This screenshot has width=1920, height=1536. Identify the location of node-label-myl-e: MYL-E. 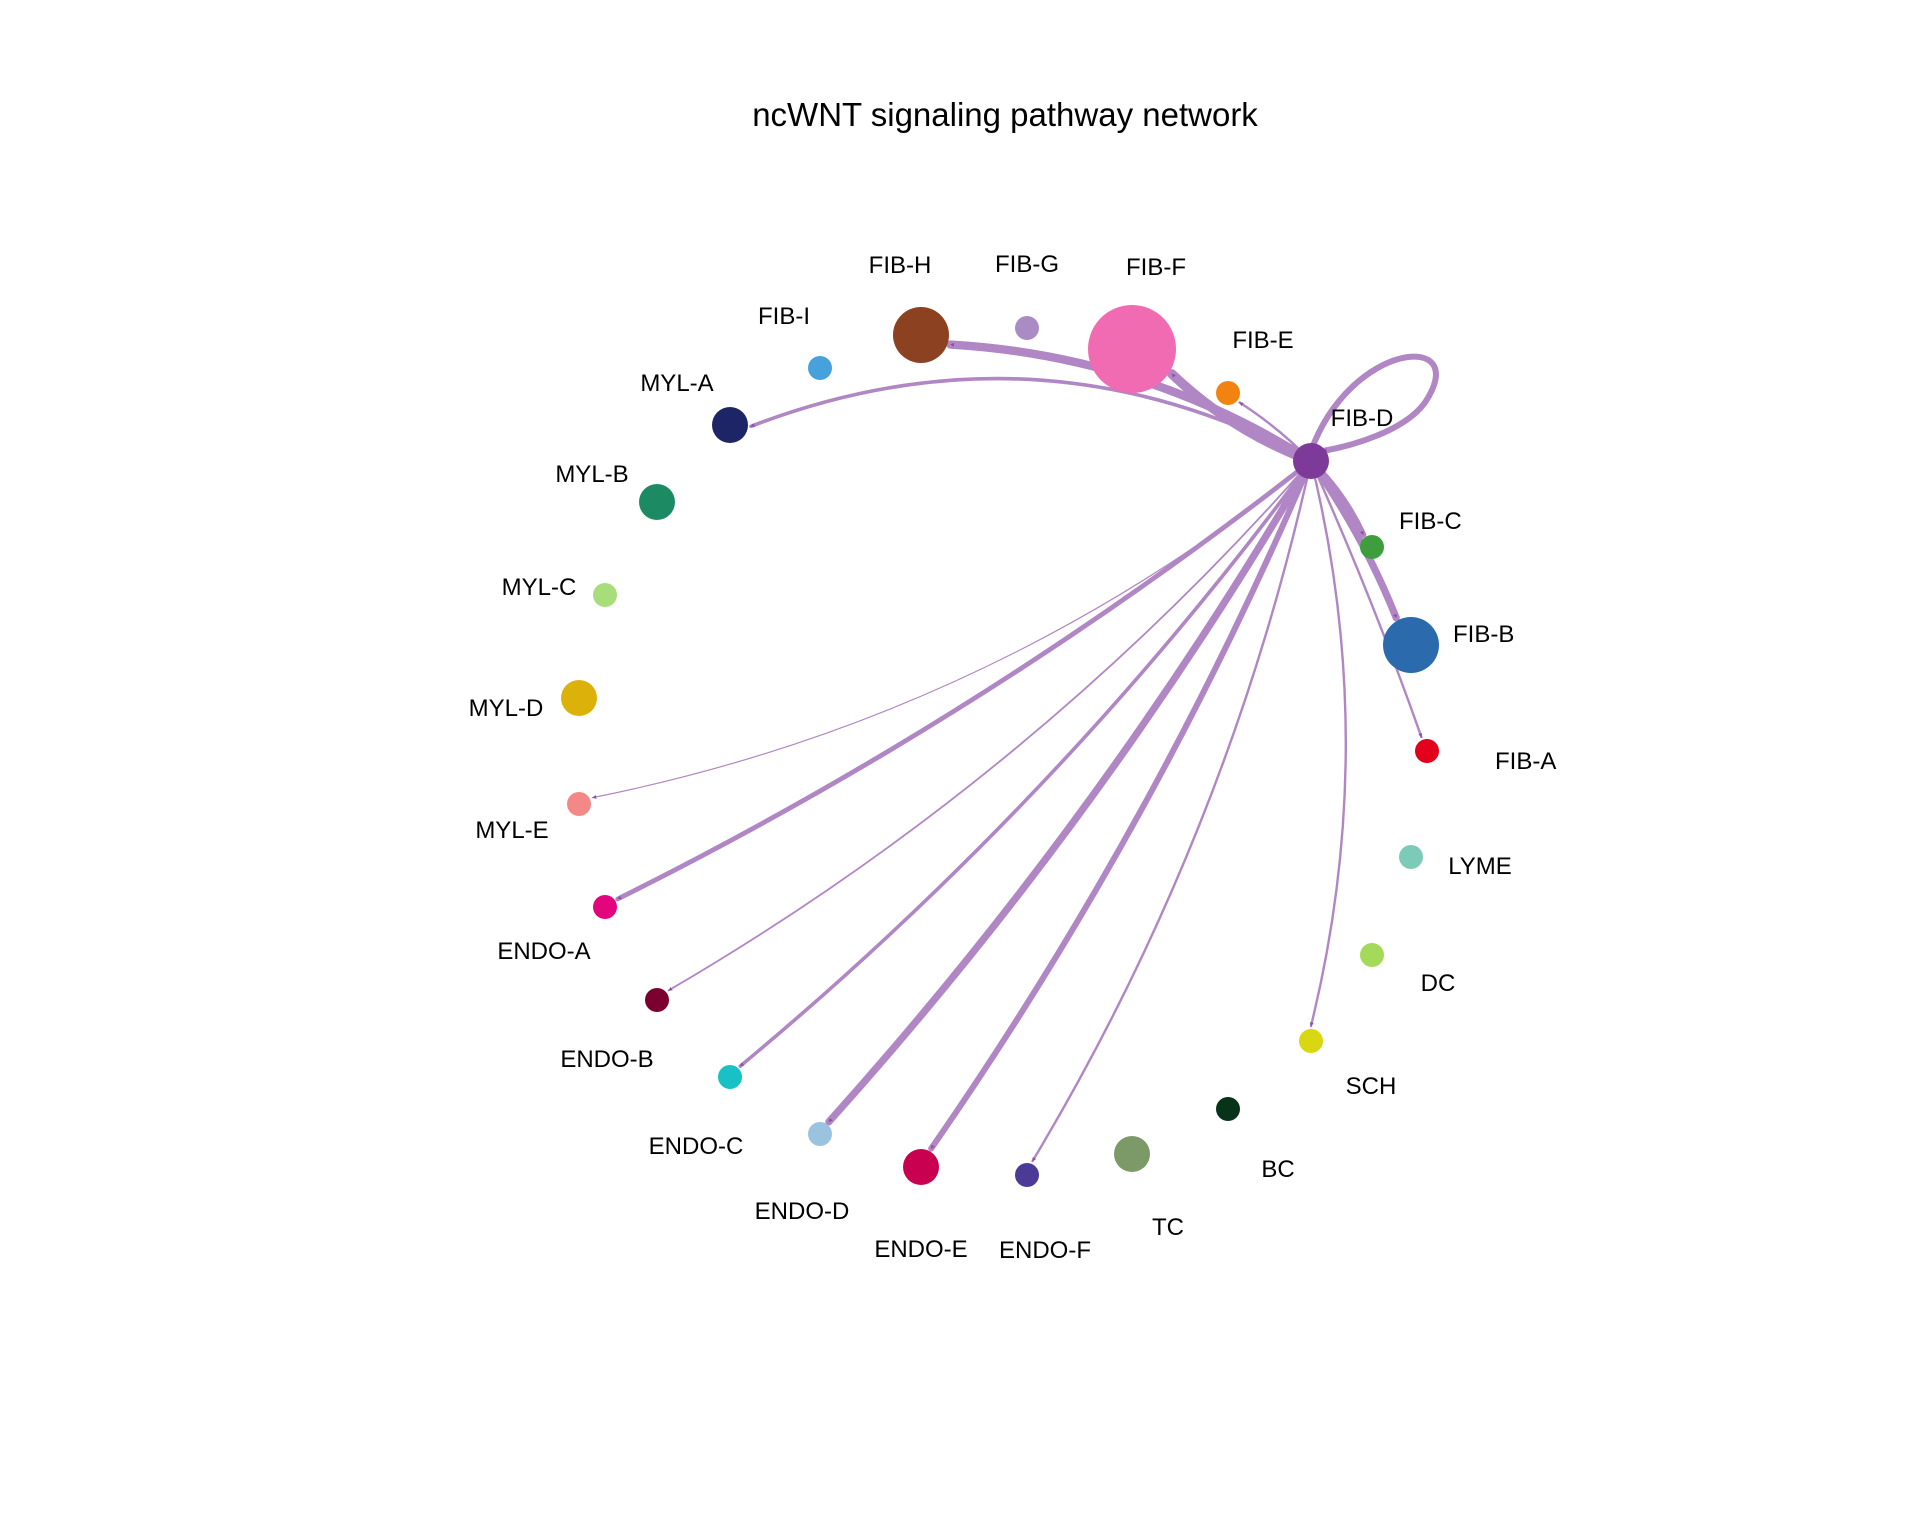
(511, 830).